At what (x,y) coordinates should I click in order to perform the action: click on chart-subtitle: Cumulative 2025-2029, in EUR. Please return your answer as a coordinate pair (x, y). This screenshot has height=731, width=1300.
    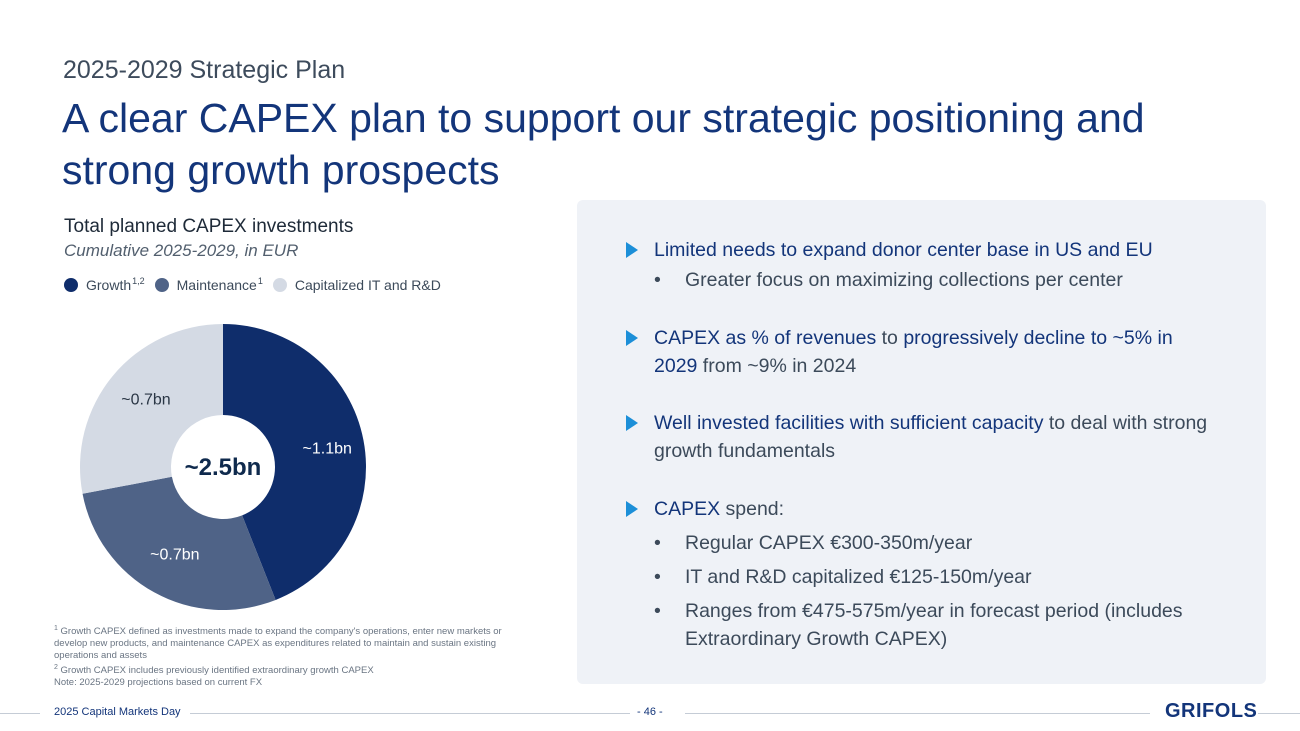
    Looking at the image, I should click on (181, 250).